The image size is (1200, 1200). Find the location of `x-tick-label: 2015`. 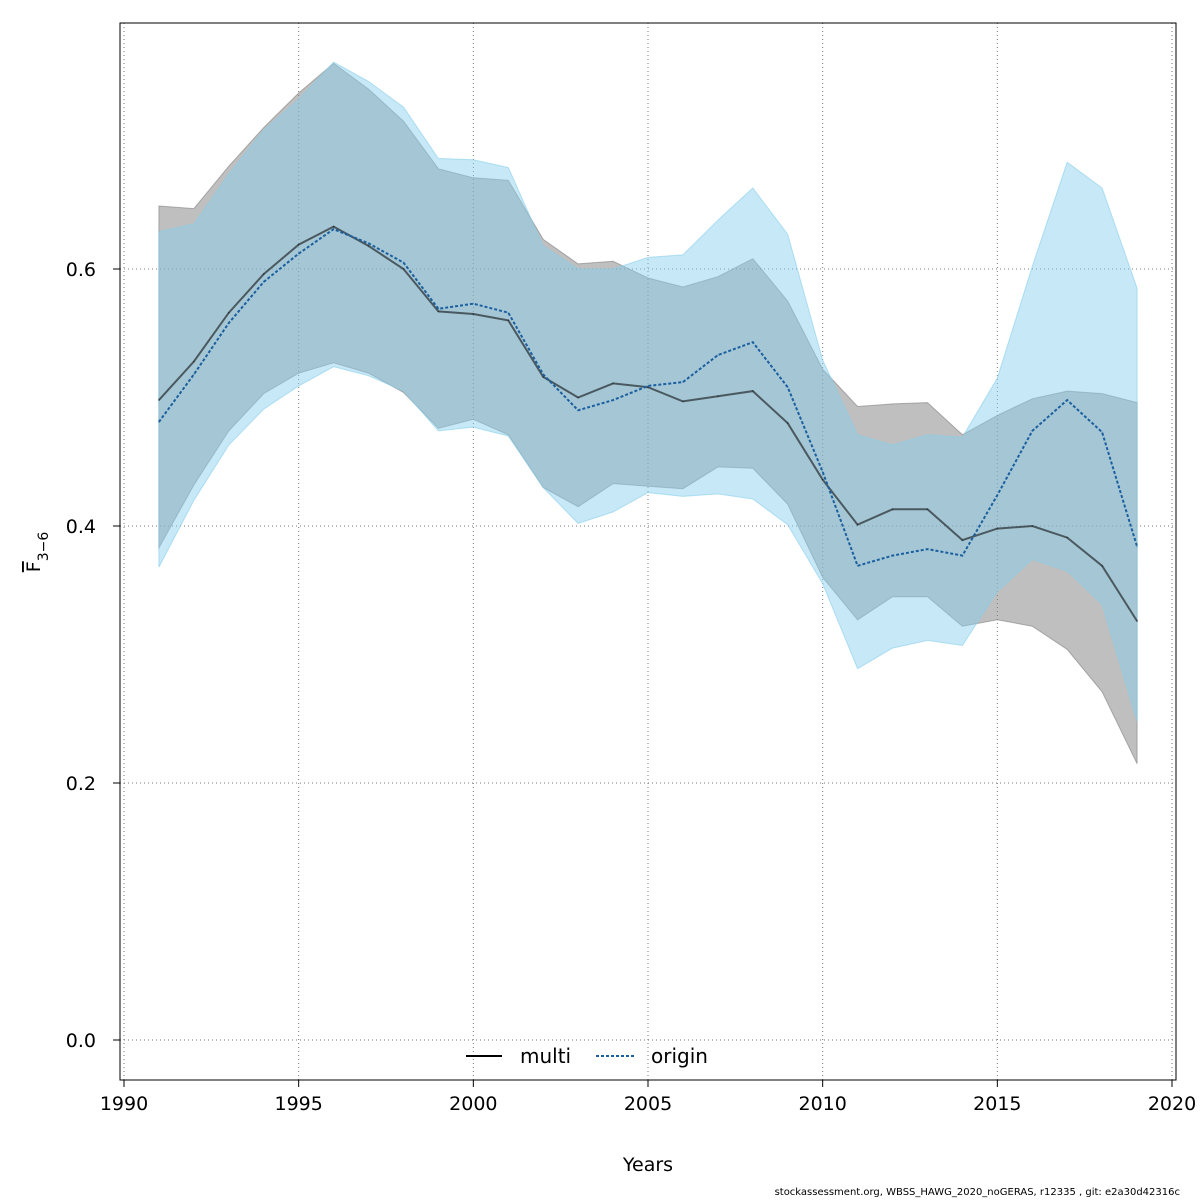

x-tick-label: 2015 is located at coordinates (997, 1104).